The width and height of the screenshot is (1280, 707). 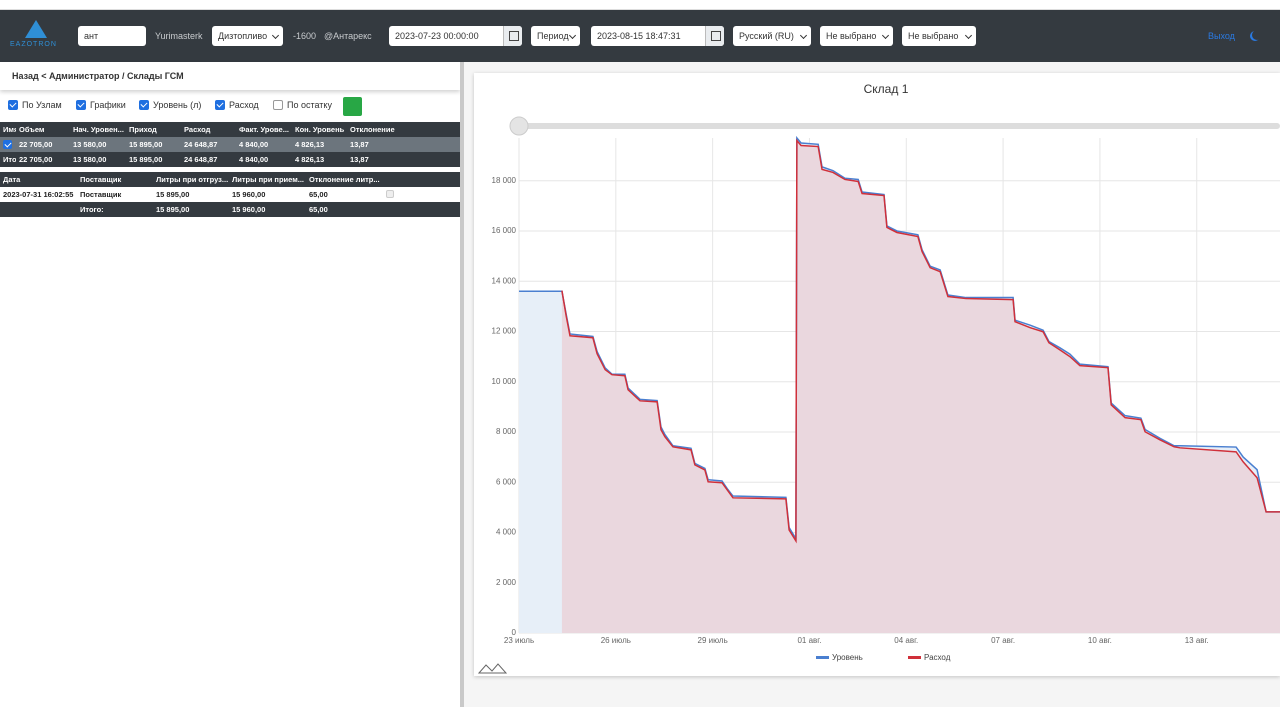 What do you see at coordinates (504, 331) in the screenshot?
I see `y-tick-label: 12 000` at bounding box center [504, 331].